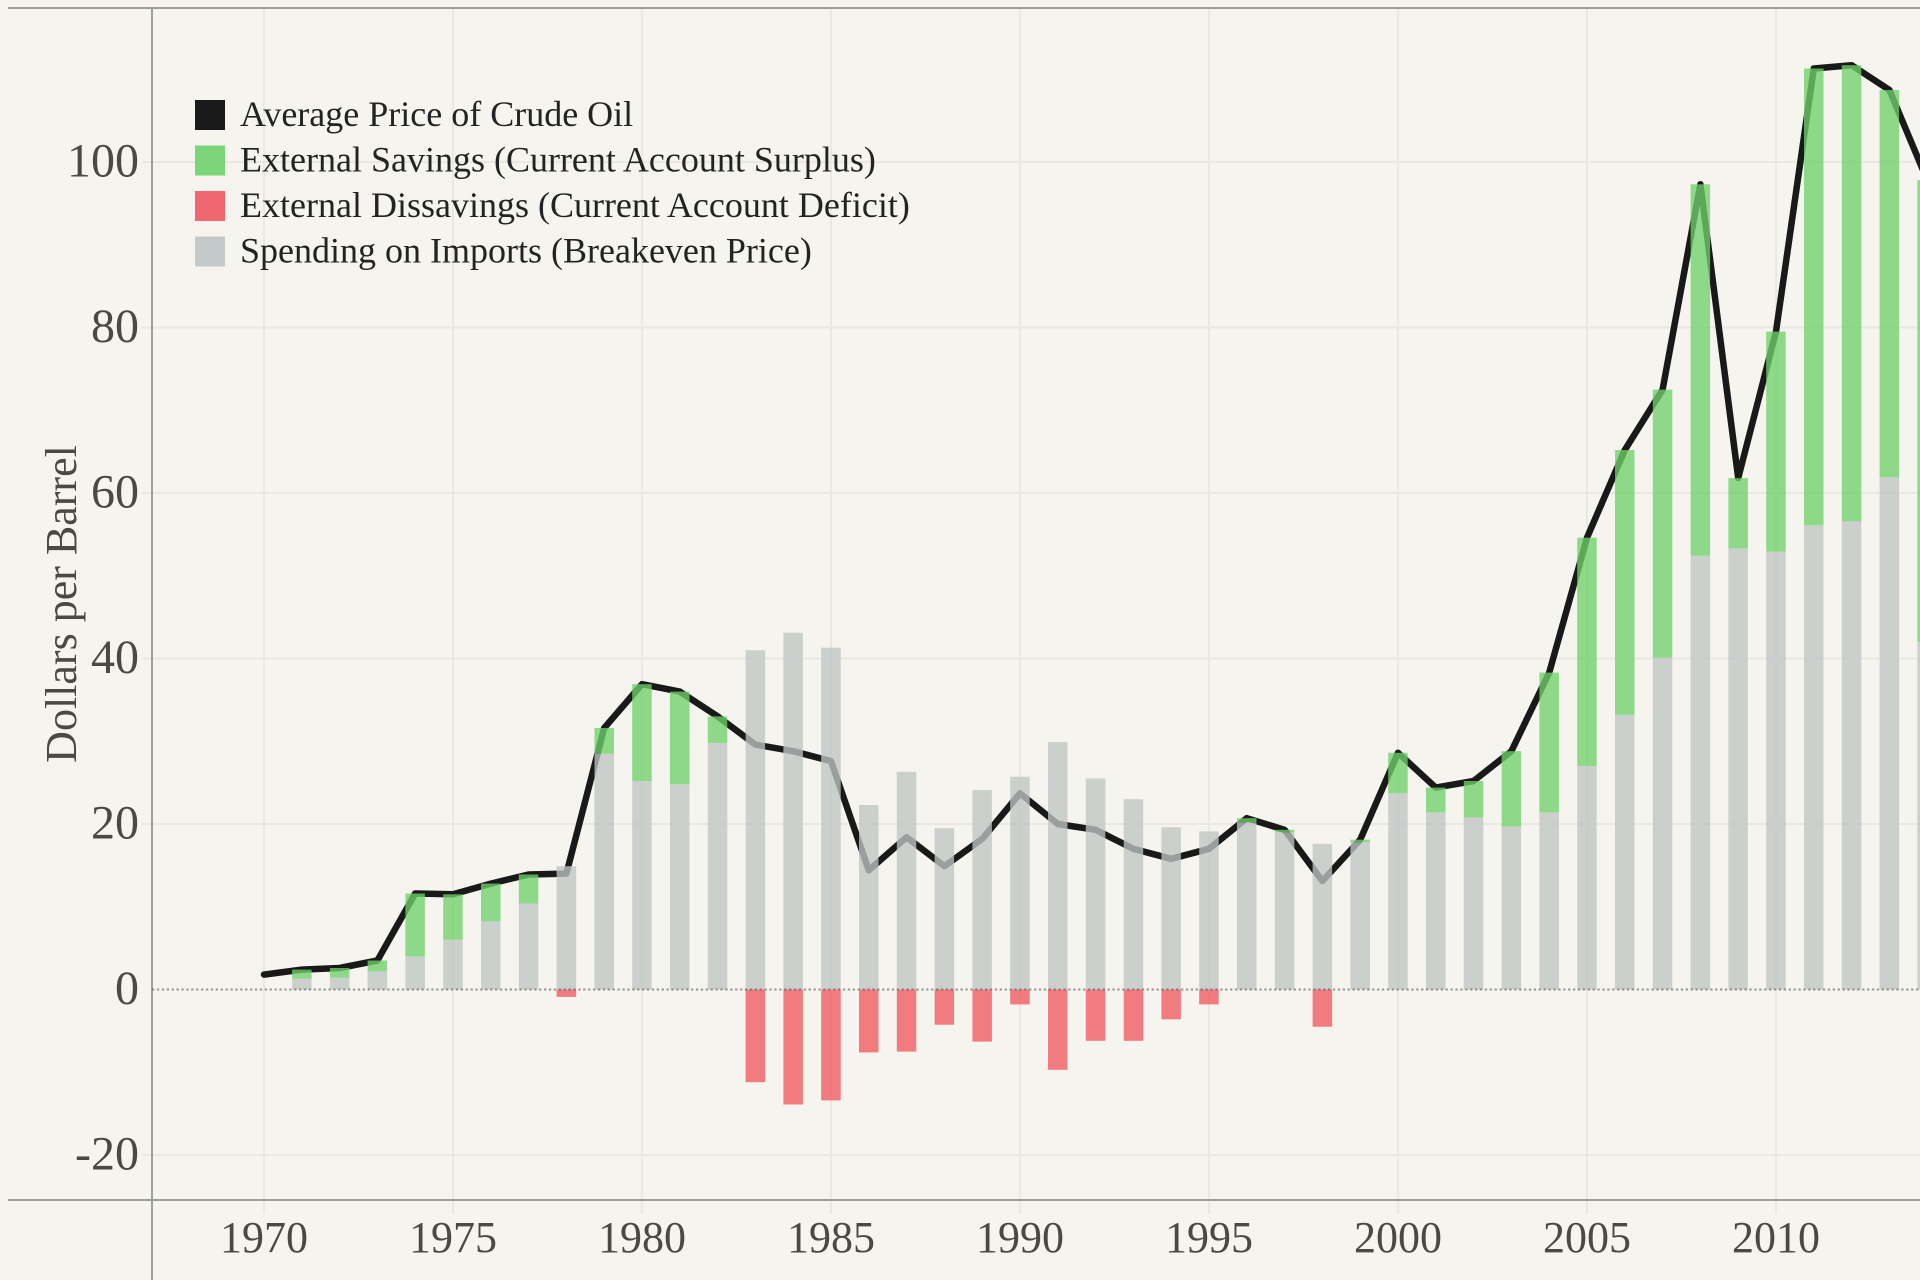 This screenshot has width=1920, height=1280. What do you see at coordinates (526, 251) in the screenshot?
I see `svg-text:Spending on Imports (Breakeven: Spending on Imports (Breakeven Price)` at bounding box center [526, 251].